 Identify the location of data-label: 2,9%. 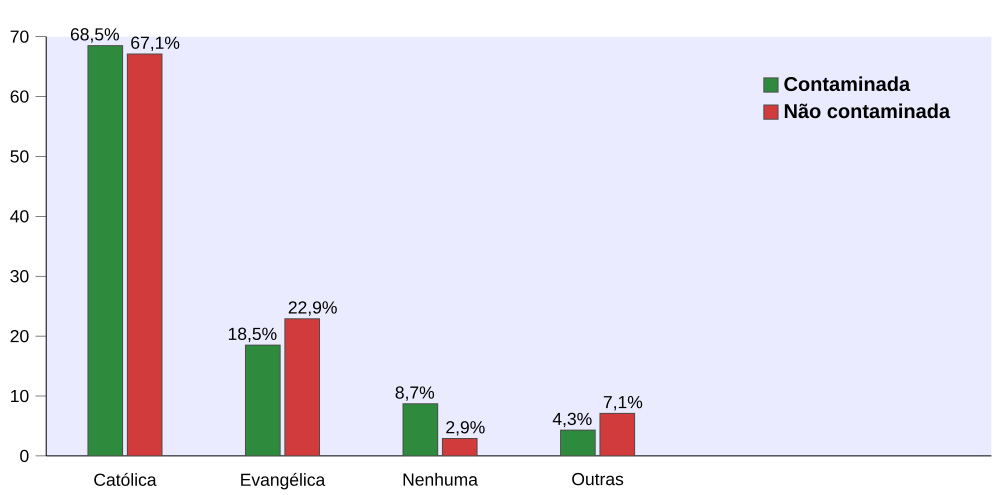
(465, 428).